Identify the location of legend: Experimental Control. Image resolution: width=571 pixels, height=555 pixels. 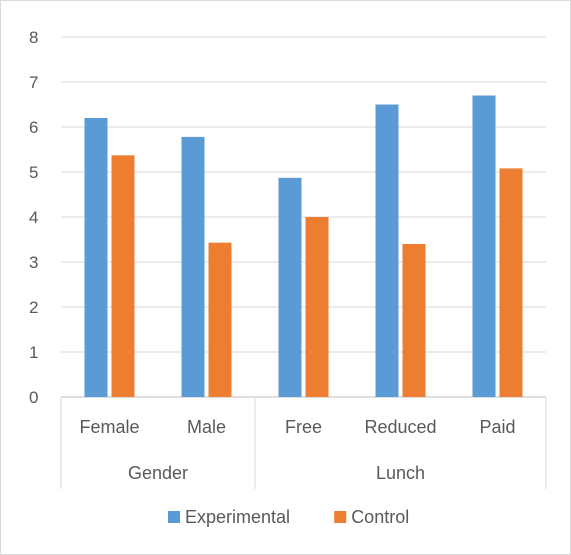
(288, 517).